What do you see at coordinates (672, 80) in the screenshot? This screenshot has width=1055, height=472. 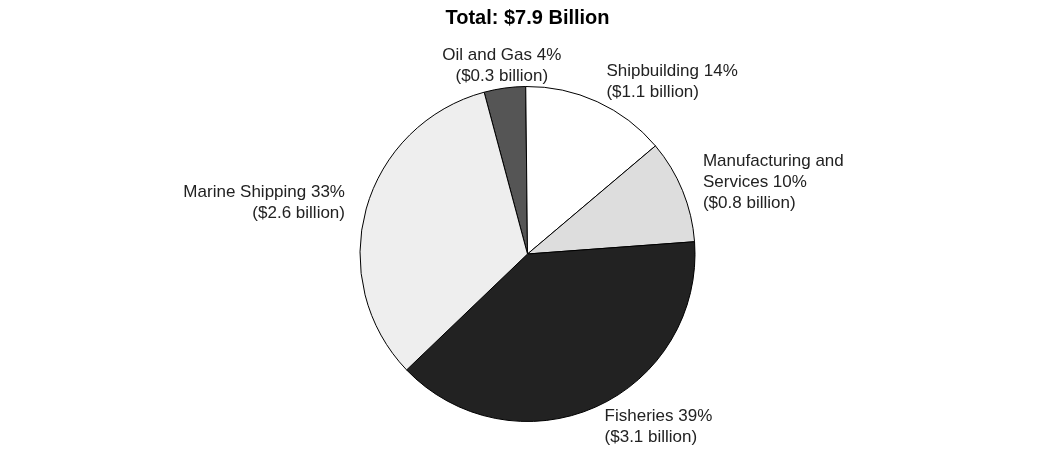 I see `slice-label: Shipbuilding 14% ($1.1 billion)` at bounding box center [672, 80].